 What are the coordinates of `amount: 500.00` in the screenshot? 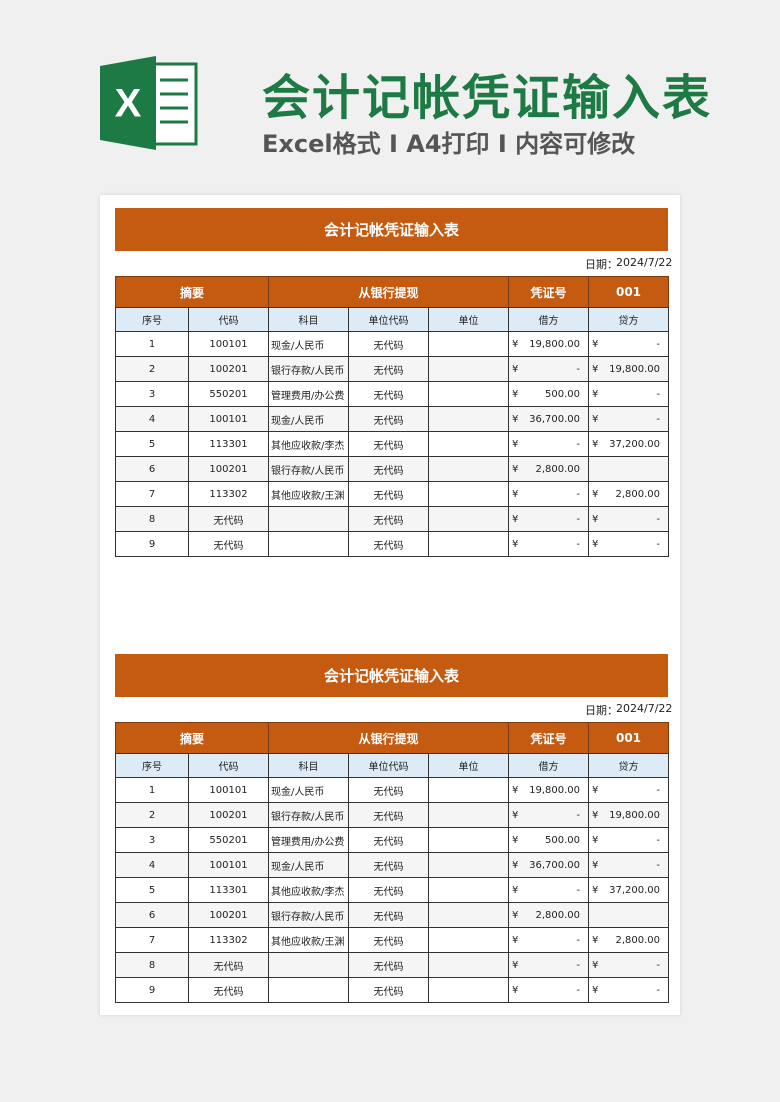 It's located at (562, 840).